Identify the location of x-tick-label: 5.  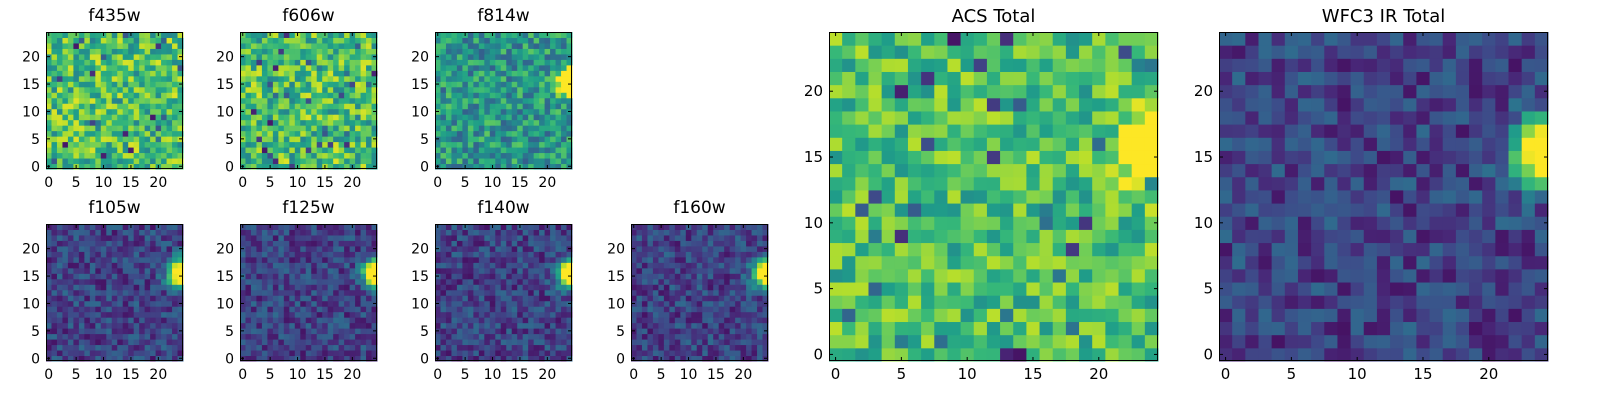
(270, 183).